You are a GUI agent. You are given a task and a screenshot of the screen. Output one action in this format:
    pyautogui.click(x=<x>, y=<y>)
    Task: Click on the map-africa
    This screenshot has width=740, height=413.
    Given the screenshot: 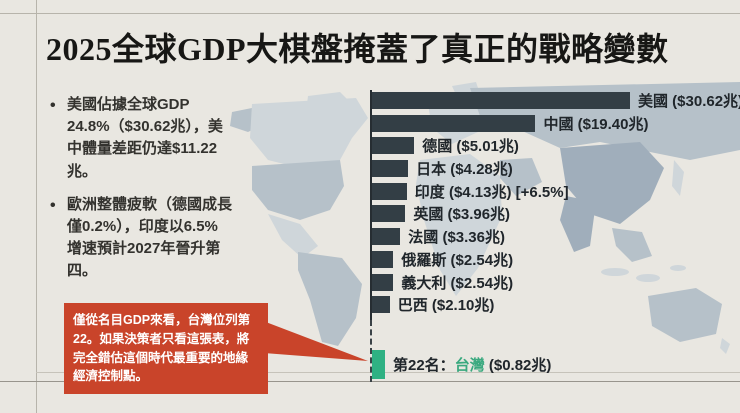 What is the action you would take?
    pyautogui.click(x=459, y=225)
    